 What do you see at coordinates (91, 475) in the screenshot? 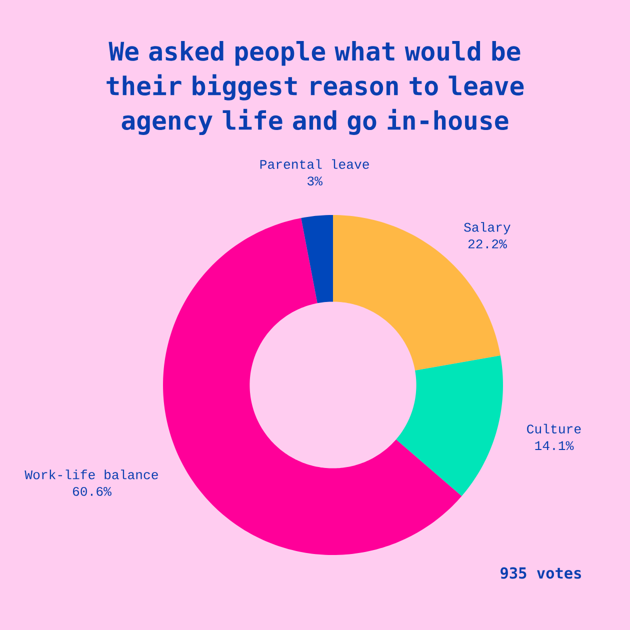
I see `slice-label: Work-life balance` at bounding box center [91, 475].